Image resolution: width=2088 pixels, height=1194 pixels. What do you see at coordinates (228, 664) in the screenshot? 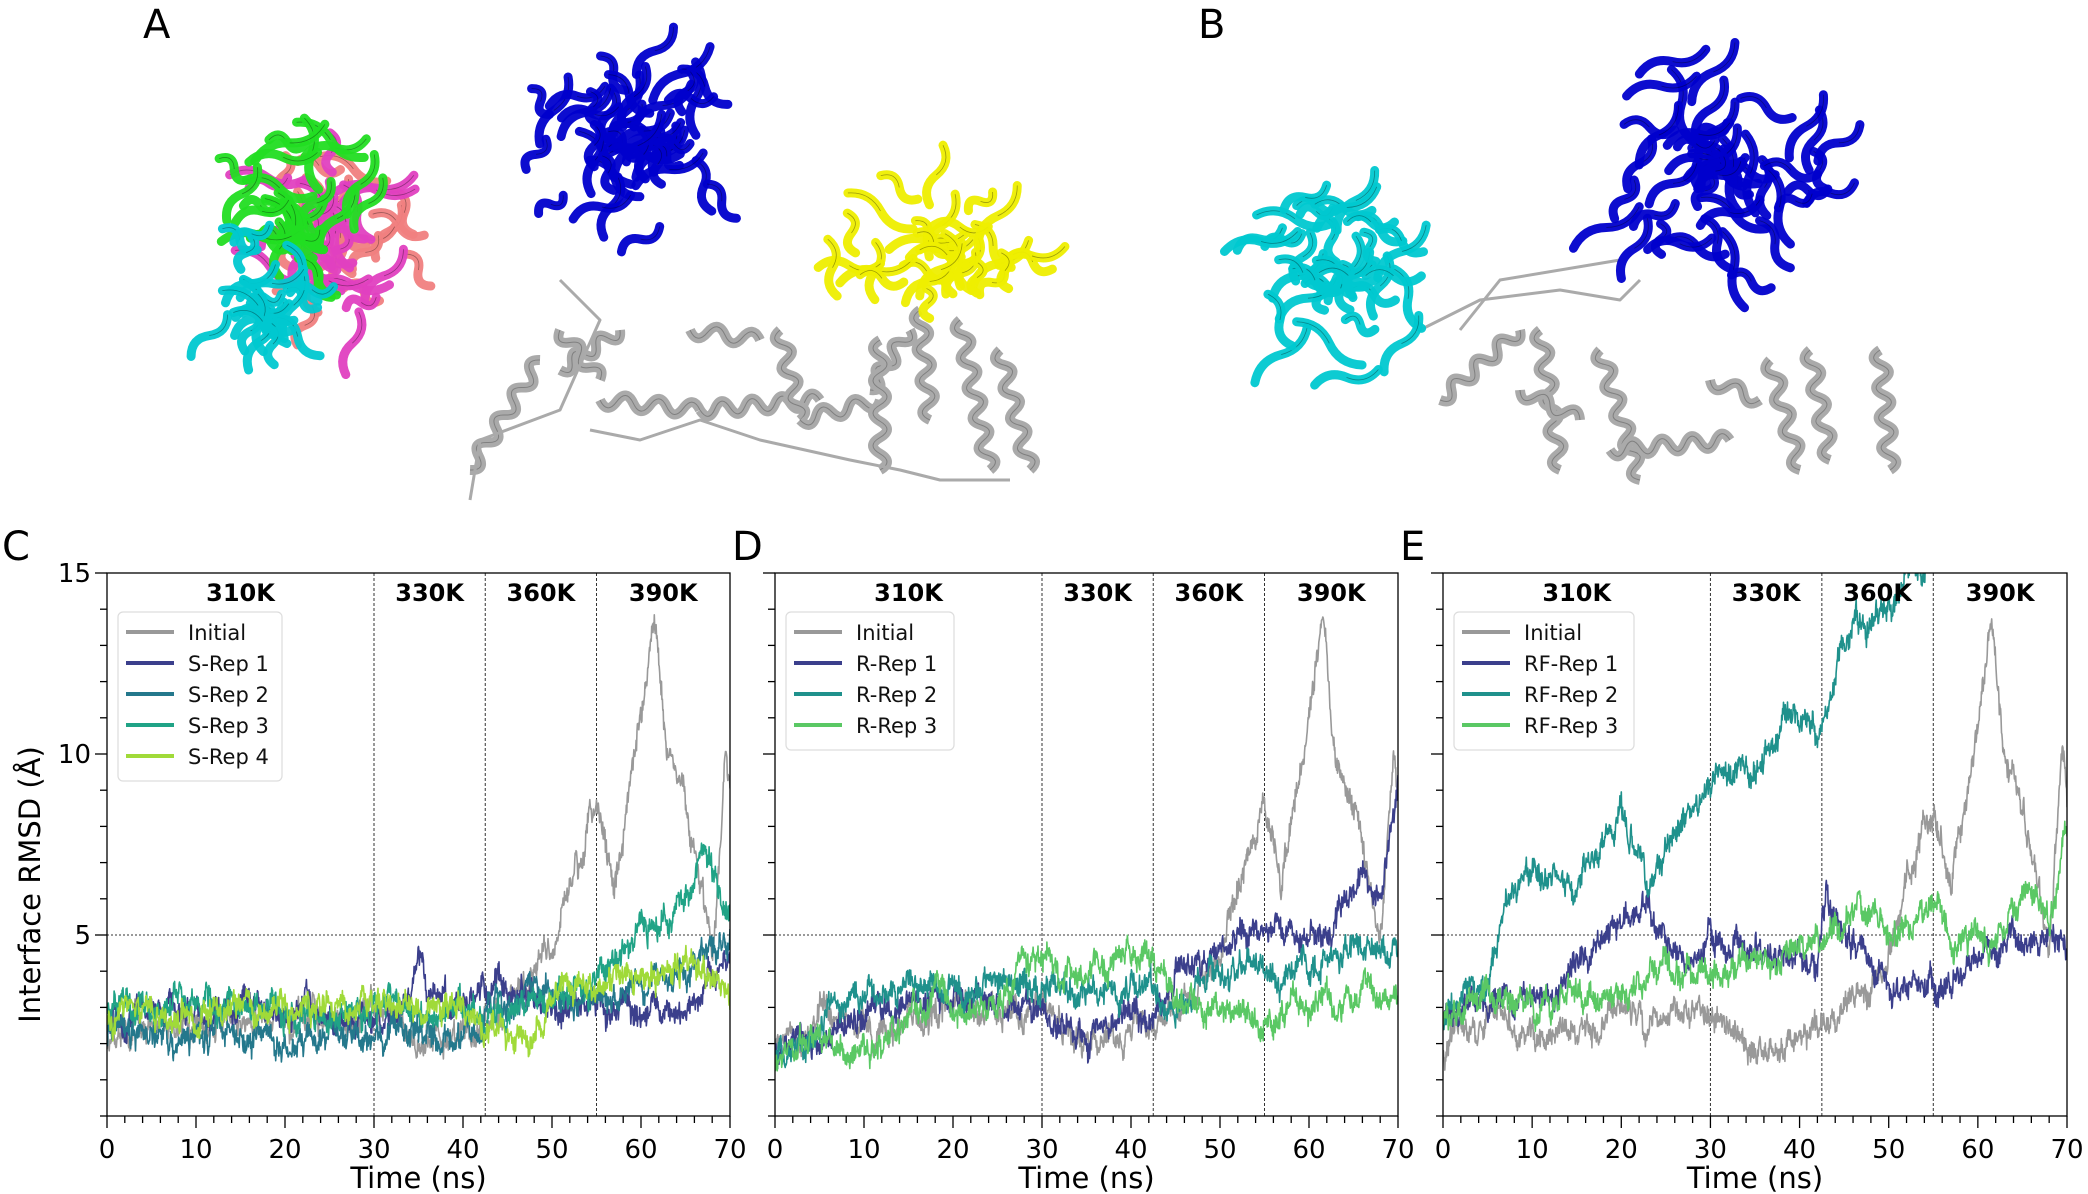
I see `legend-entry: S-Rep 1` at bounding box center [228, 664].